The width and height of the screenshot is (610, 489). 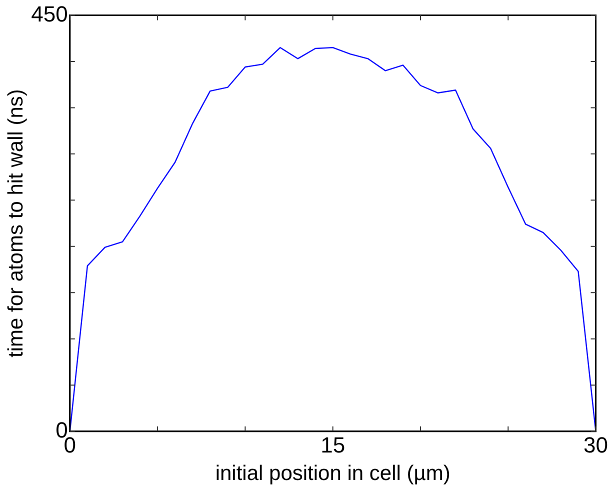 What do you see at coordinates (333, 445) in the screenshot?
I see `x-tick-label: 15` at bounding box center [333, 445].